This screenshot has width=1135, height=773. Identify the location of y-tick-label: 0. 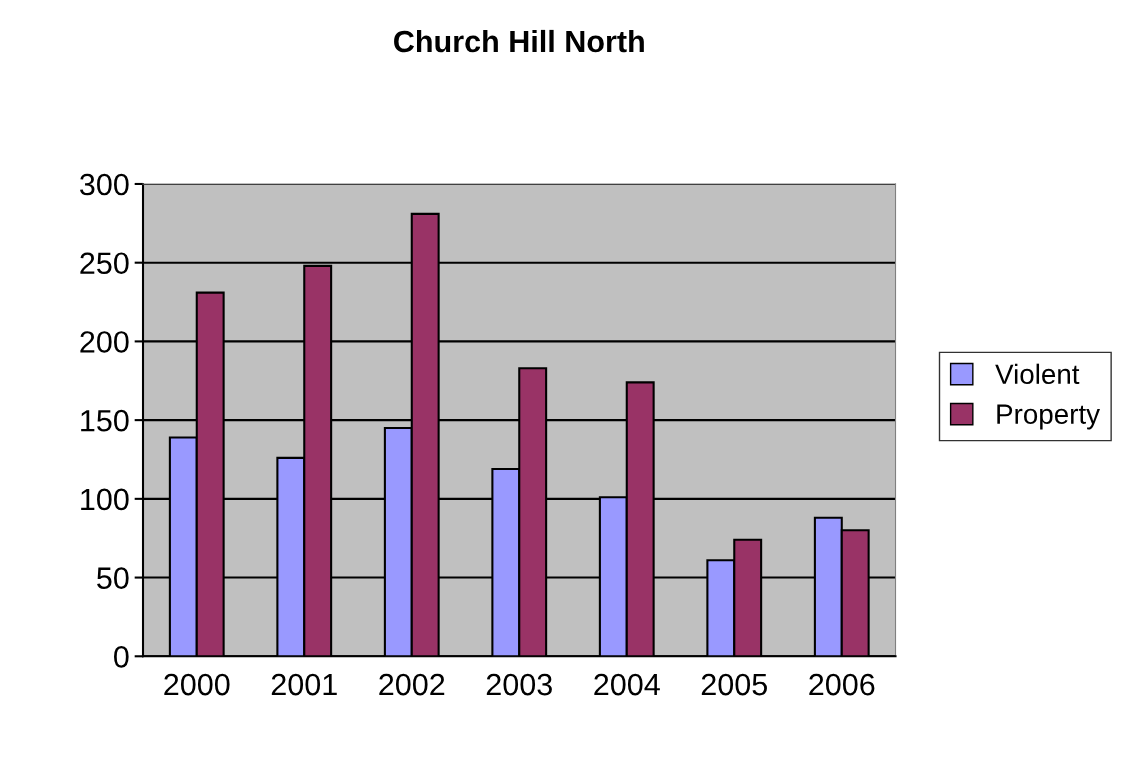
(121, 657).